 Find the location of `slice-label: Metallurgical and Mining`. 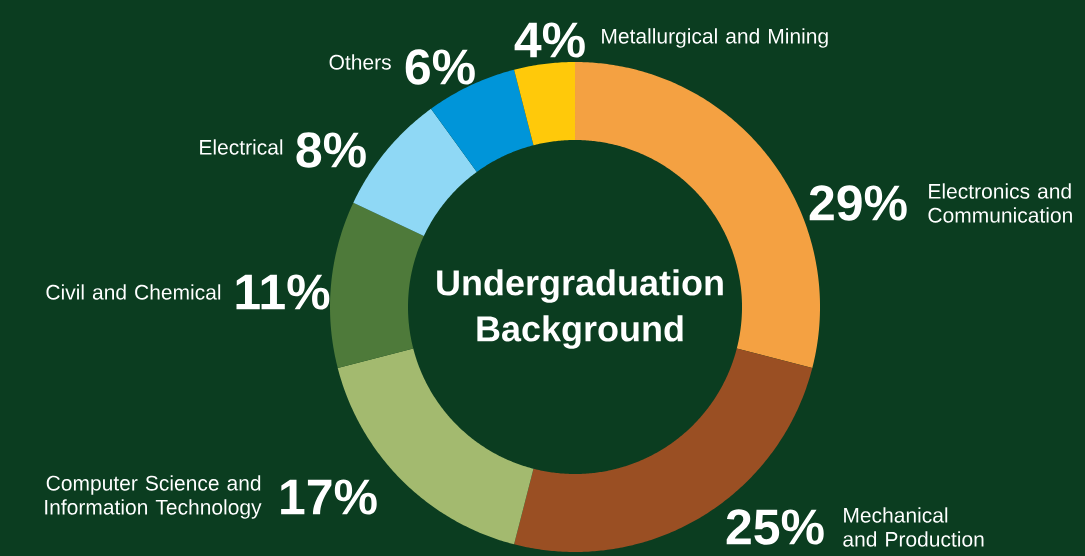

slice-label: Metallurgical and Mining is located at coordinates (715, 38).